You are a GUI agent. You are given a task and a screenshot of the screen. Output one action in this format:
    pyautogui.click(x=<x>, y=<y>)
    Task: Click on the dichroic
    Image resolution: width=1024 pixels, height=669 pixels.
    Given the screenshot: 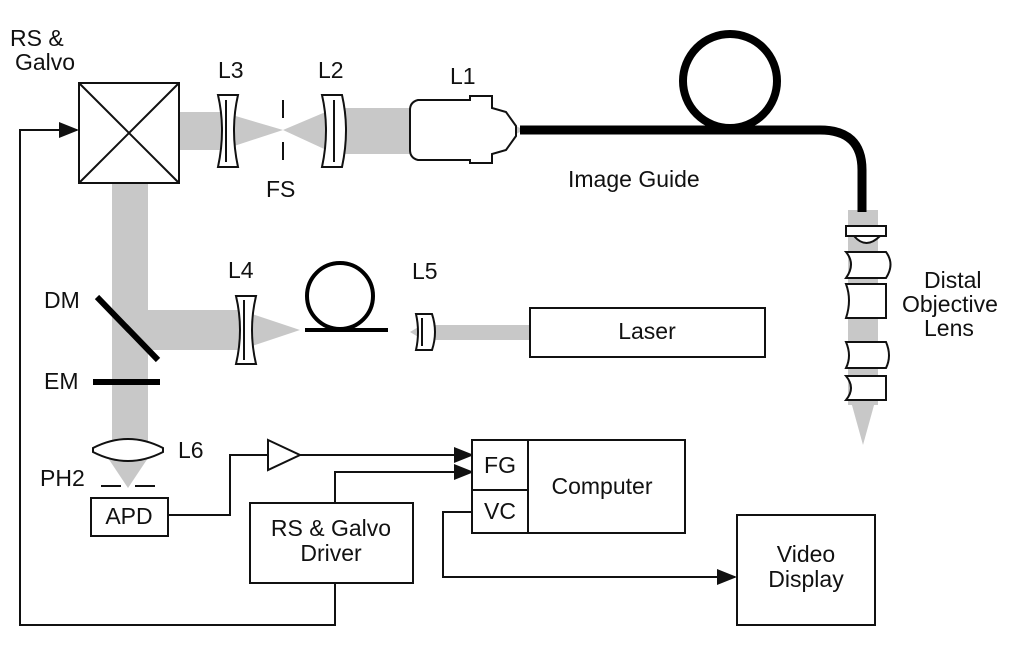 What is the action you would take?
    pyautogui.click(x=127, y=328)
    